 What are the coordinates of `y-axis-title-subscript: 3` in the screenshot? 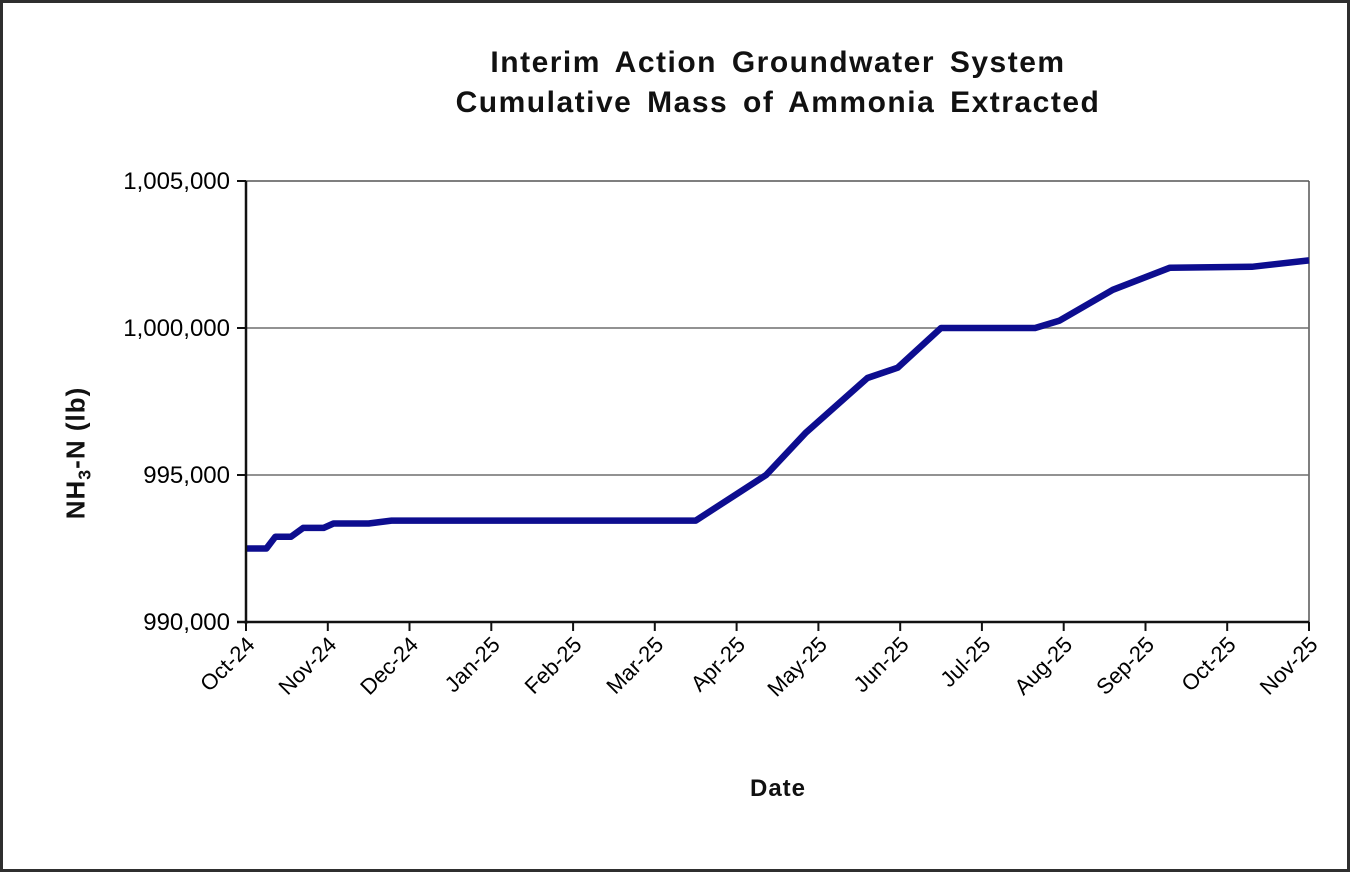 It's located at (84, 474).